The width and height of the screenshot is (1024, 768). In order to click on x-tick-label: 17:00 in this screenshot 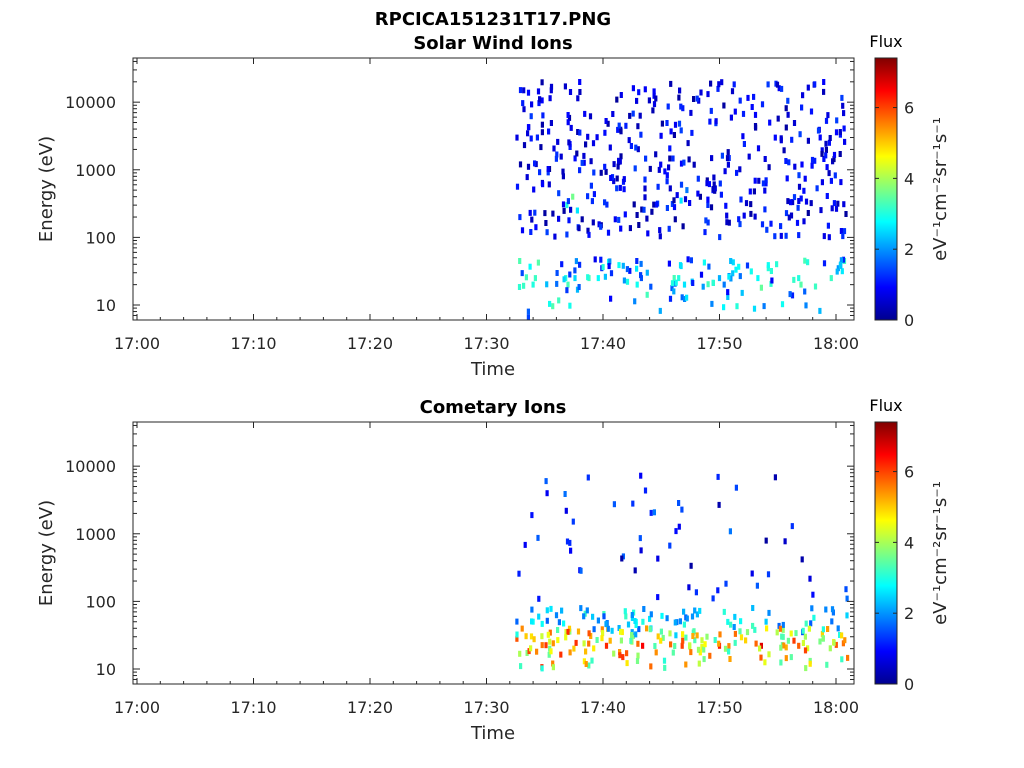, I will do `click(137, 707)`.